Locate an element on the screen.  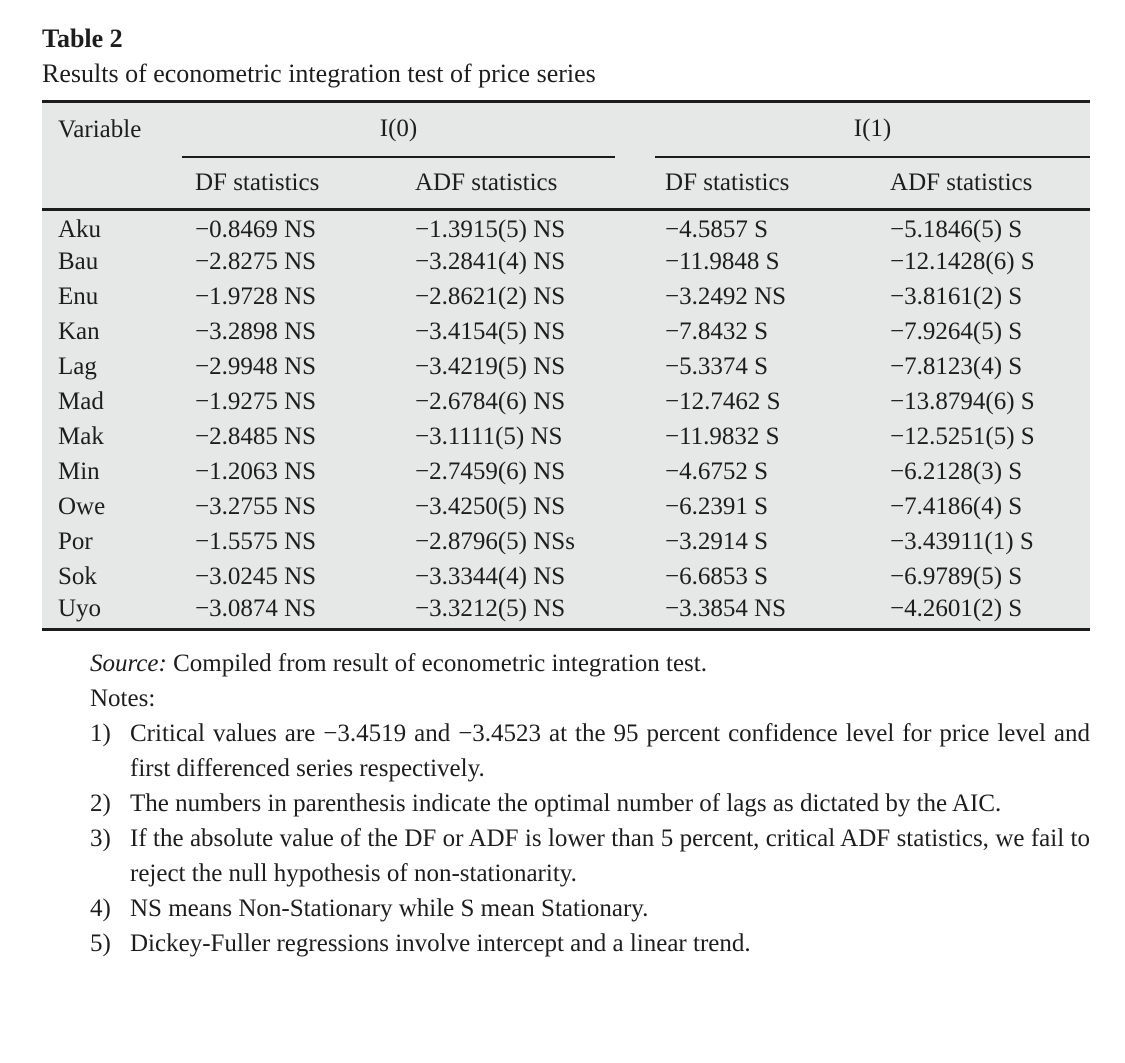
df-i1-cell: −3.3854 NS is located at coordinates (726, 609).